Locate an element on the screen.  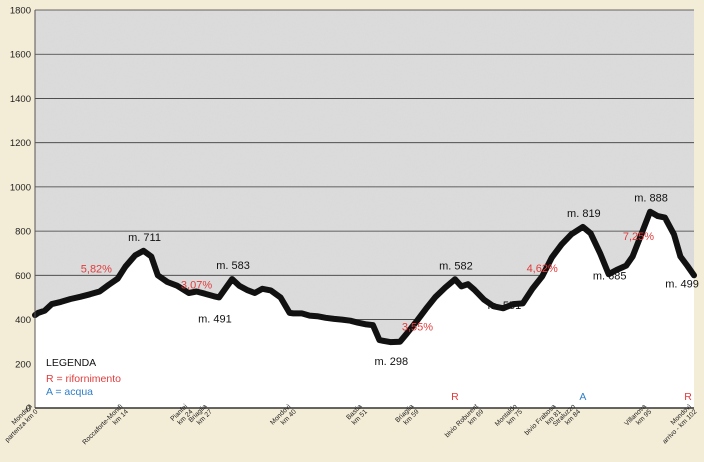
legend: LEGENDA R = rifornimento A = acqua is located at coordinates (83, 377).